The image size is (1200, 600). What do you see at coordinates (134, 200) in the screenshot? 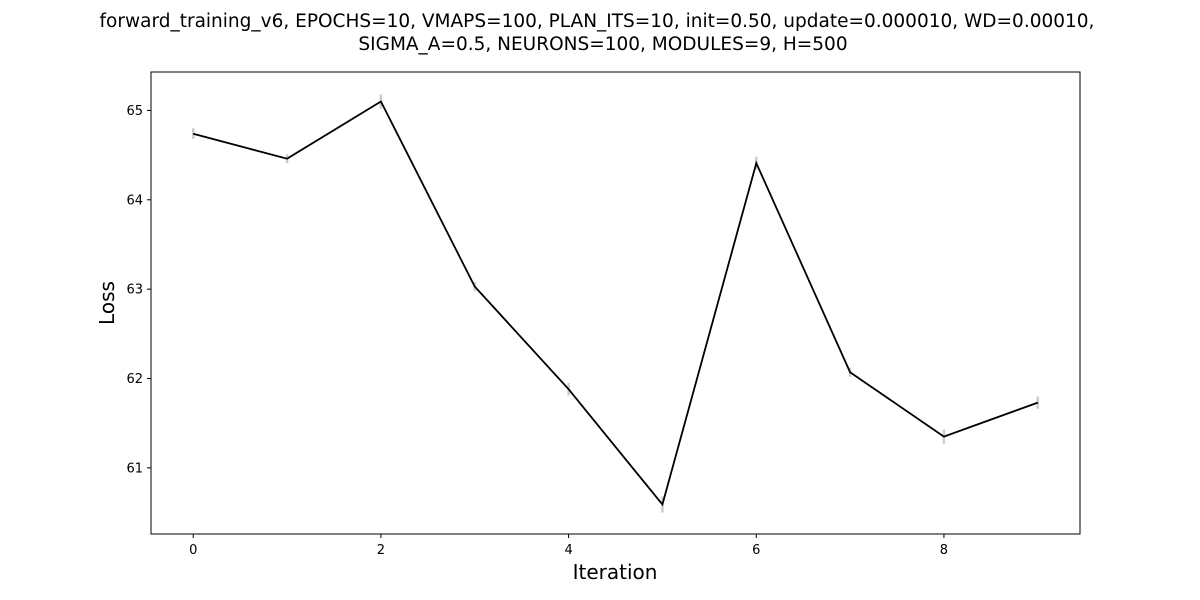
I see `y-tick-label: 64` at bounding box center [134, 200].